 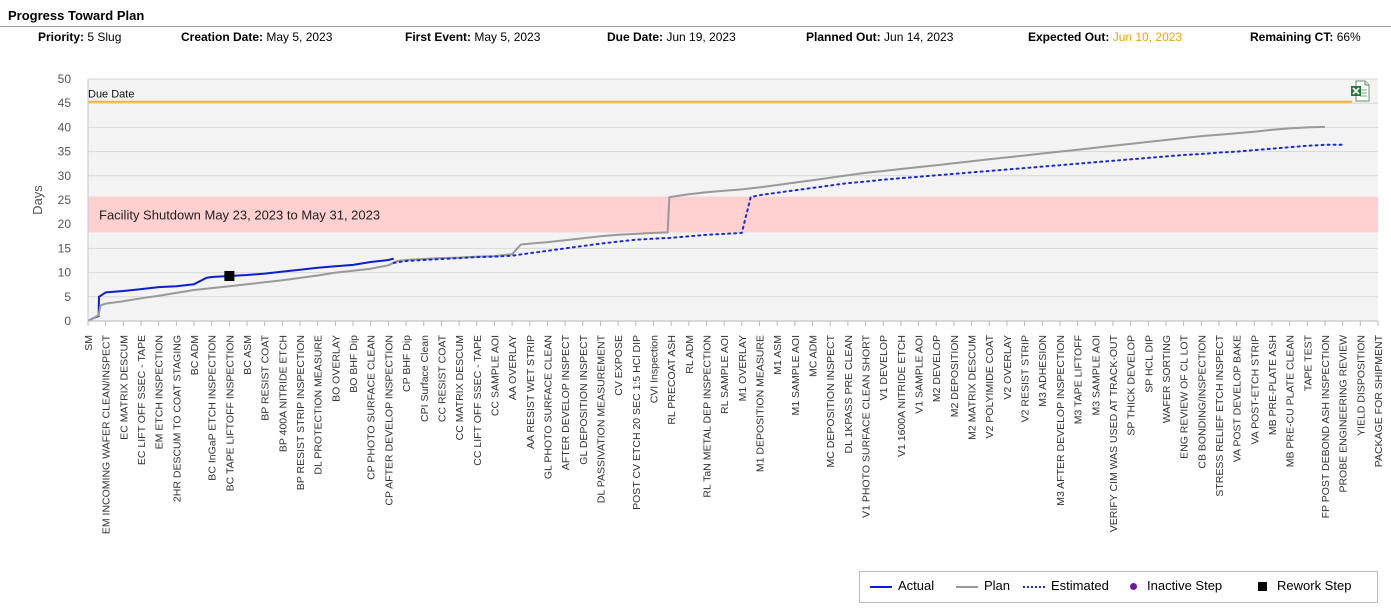 I want to click on x-tick-label: VA POST DEVELOP BAKE, so click(x=1238, y=398).